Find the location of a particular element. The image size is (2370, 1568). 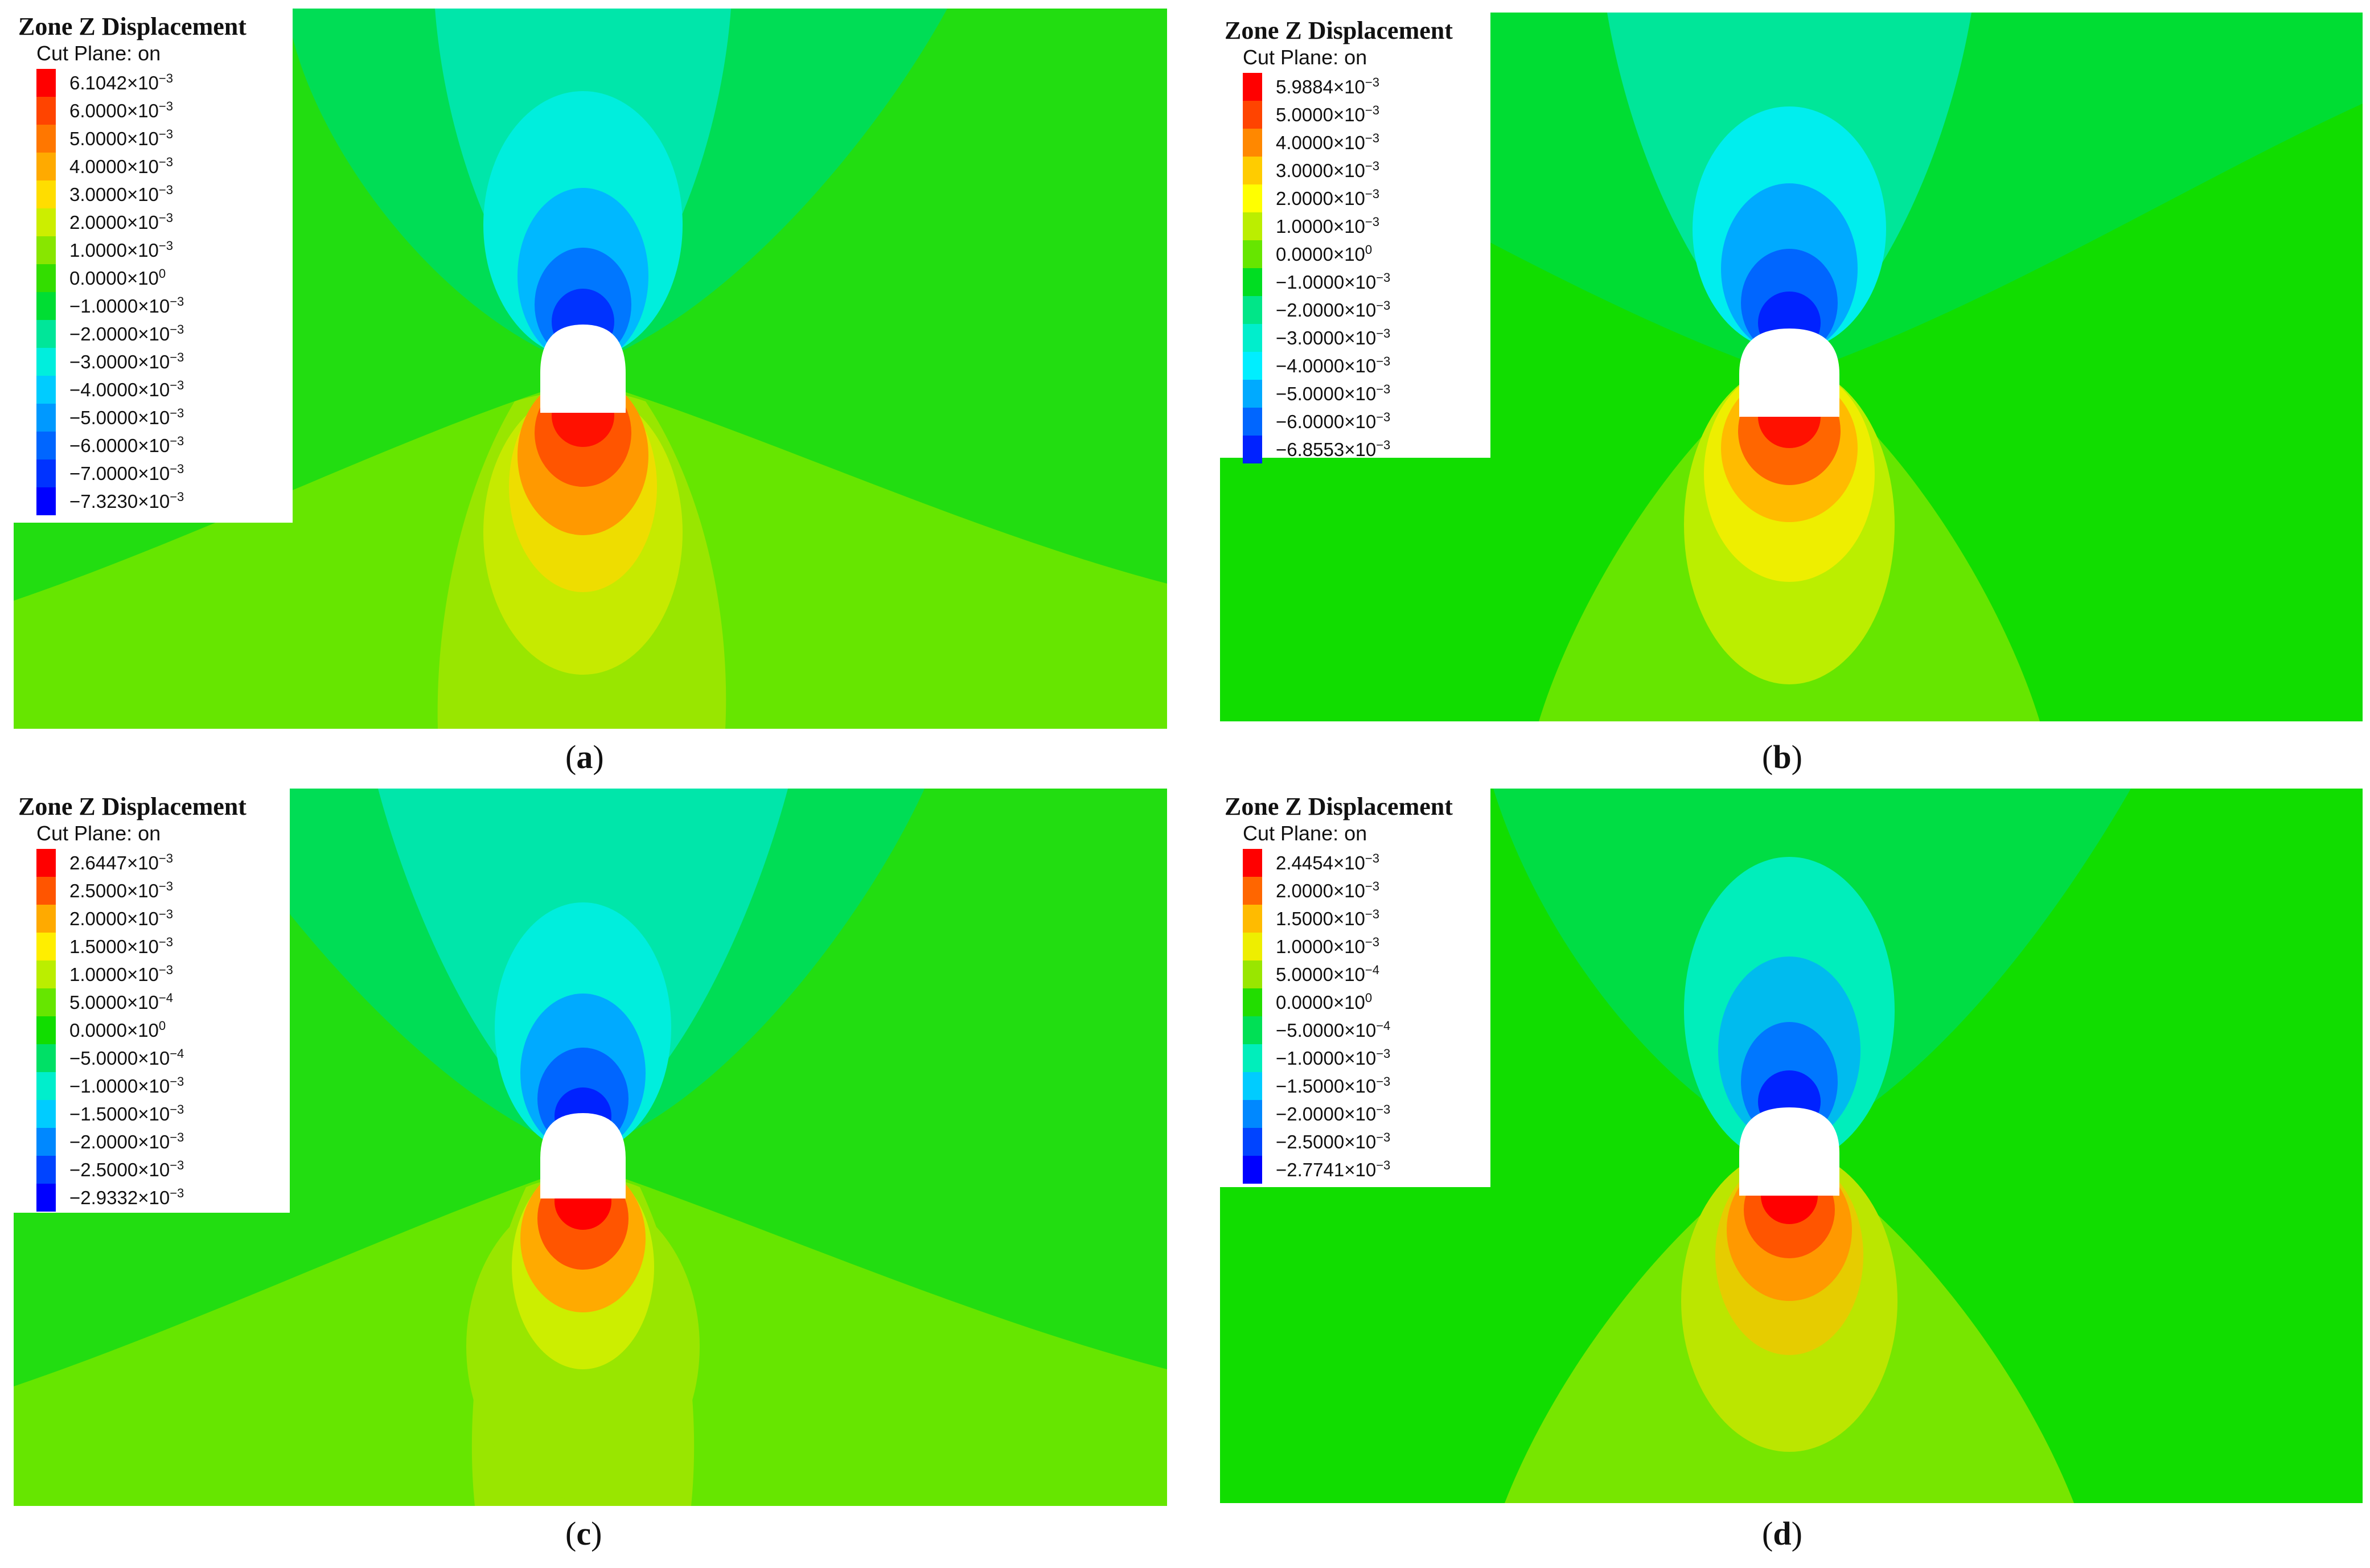

caption-b: (b) is located at coordinates (1782, 756).